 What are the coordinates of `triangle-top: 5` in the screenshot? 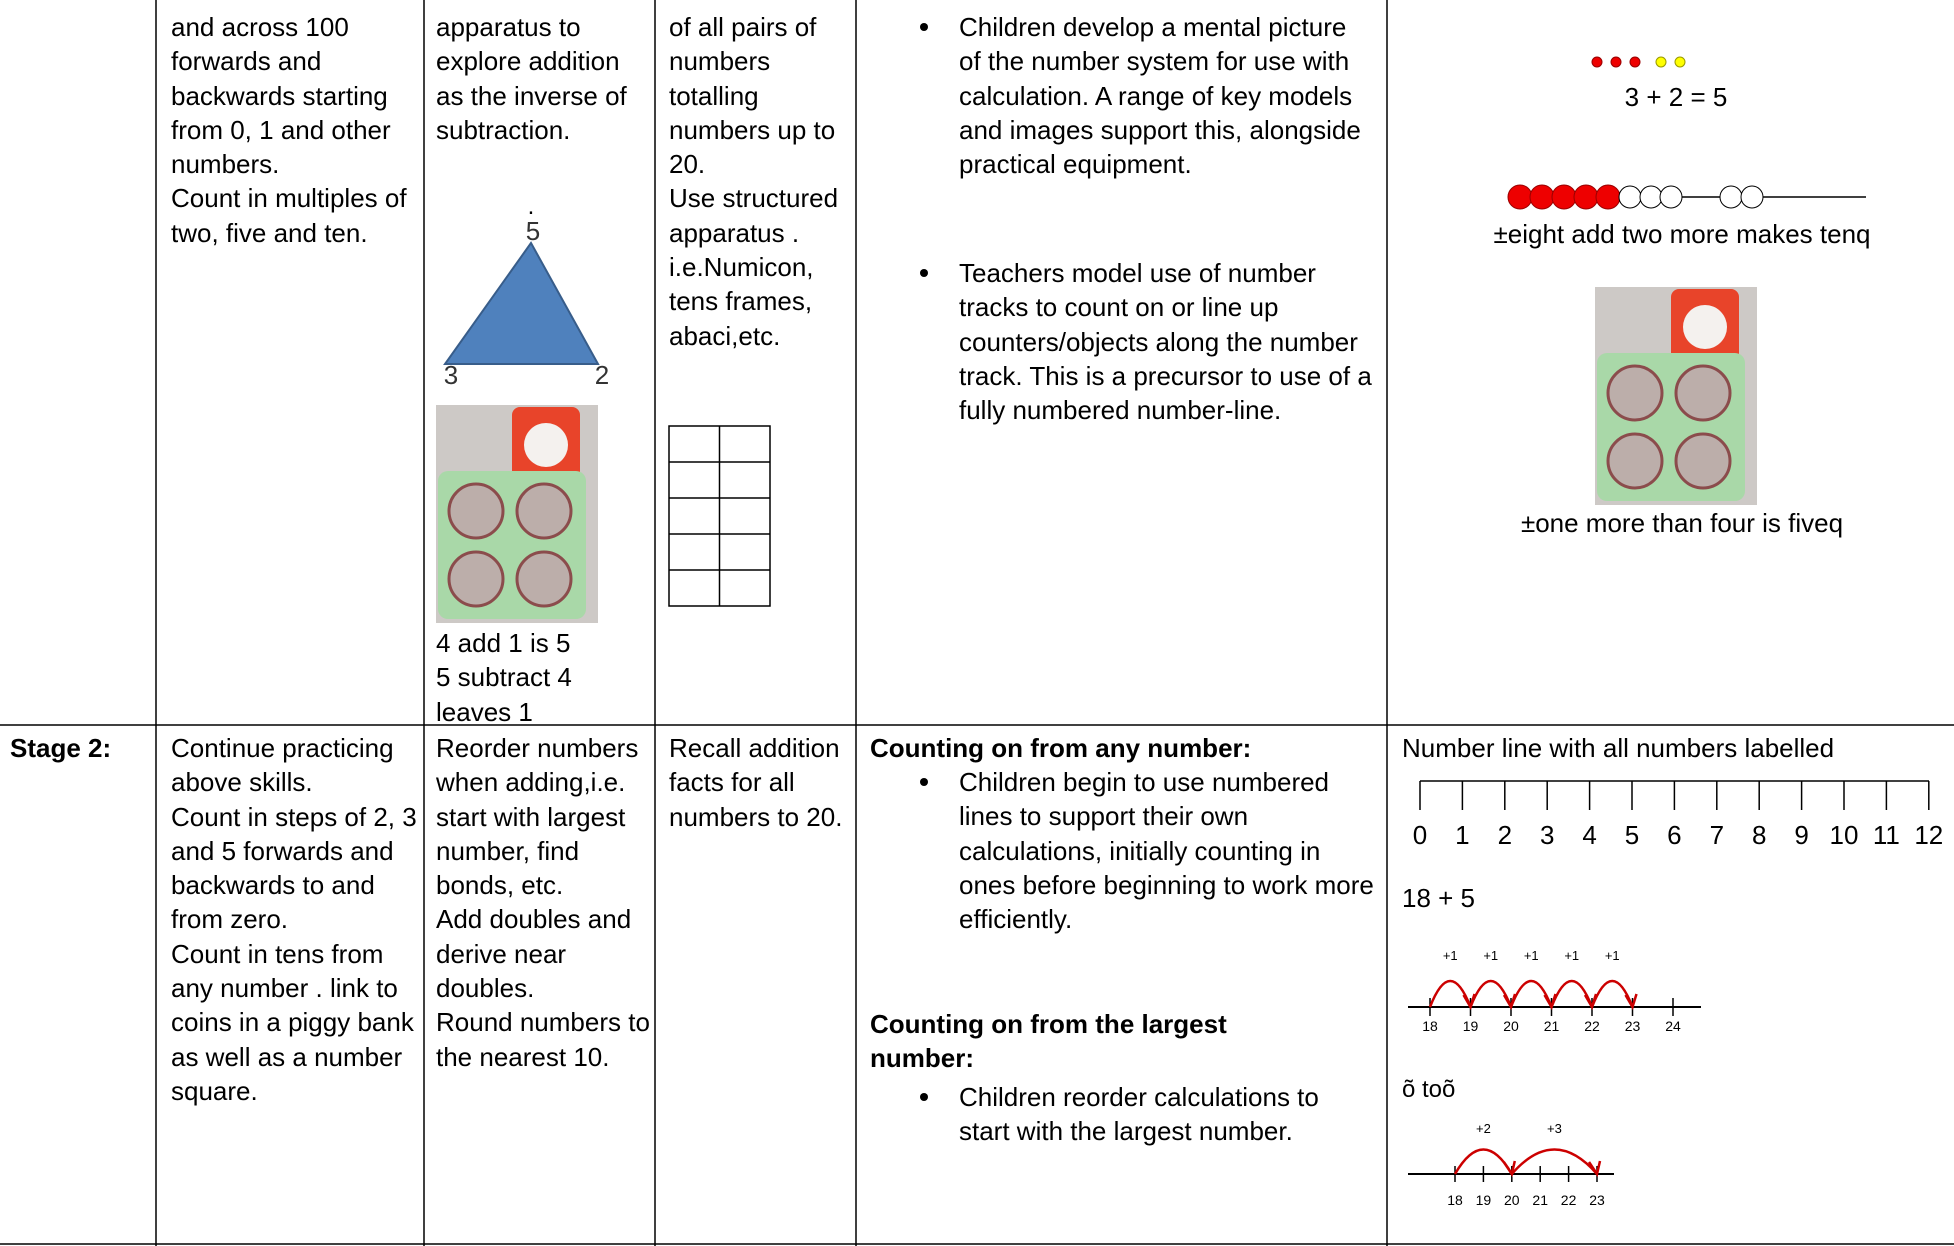 It's located at (533, 231).